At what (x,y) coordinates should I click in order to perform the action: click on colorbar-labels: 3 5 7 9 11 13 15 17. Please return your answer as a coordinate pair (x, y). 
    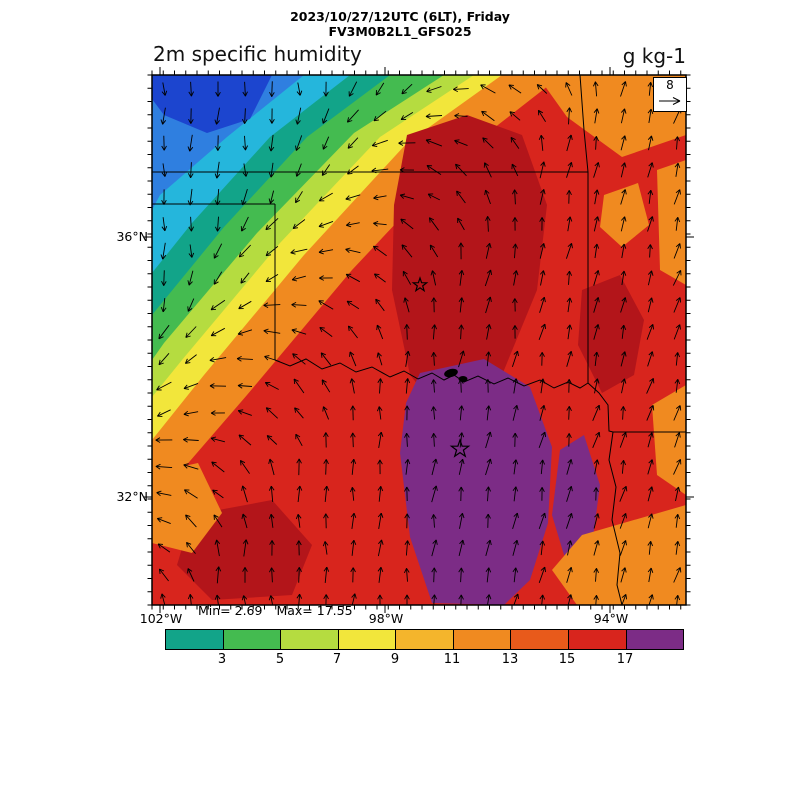
    Looking at the image, I should click on (423, 660).